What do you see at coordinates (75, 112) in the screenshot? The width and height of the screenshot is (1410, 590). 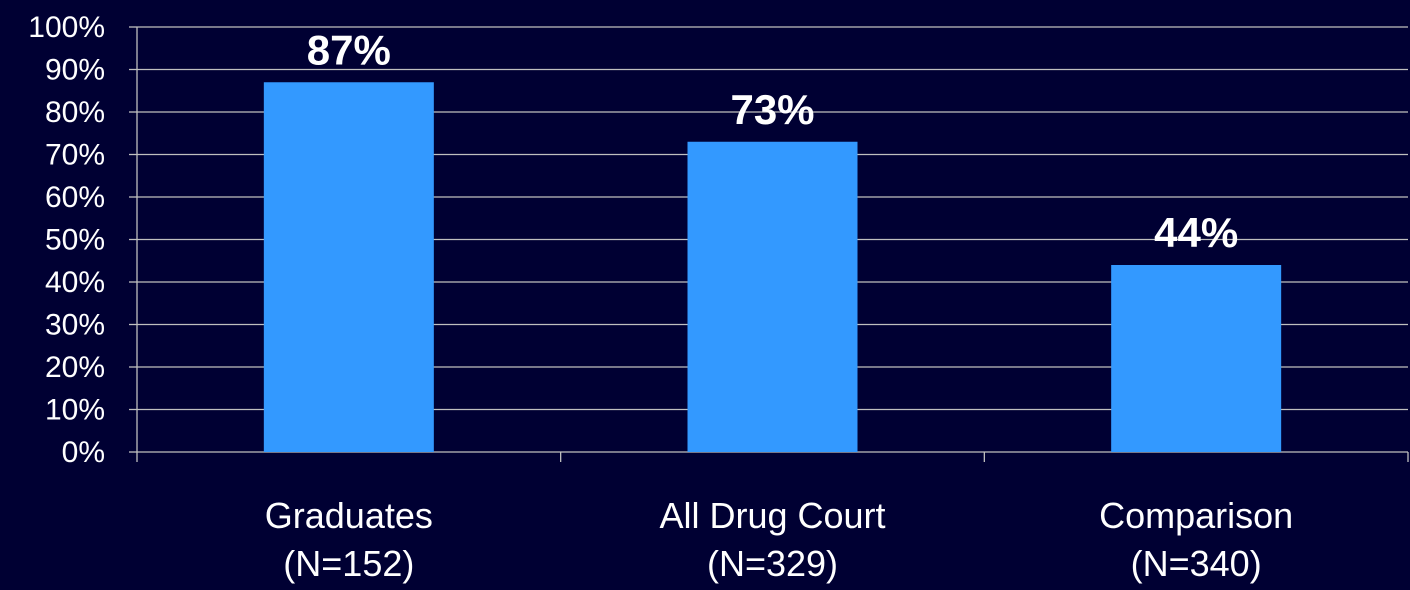 I see `y-tick-label: 80%` at bounding box center [75, 112].